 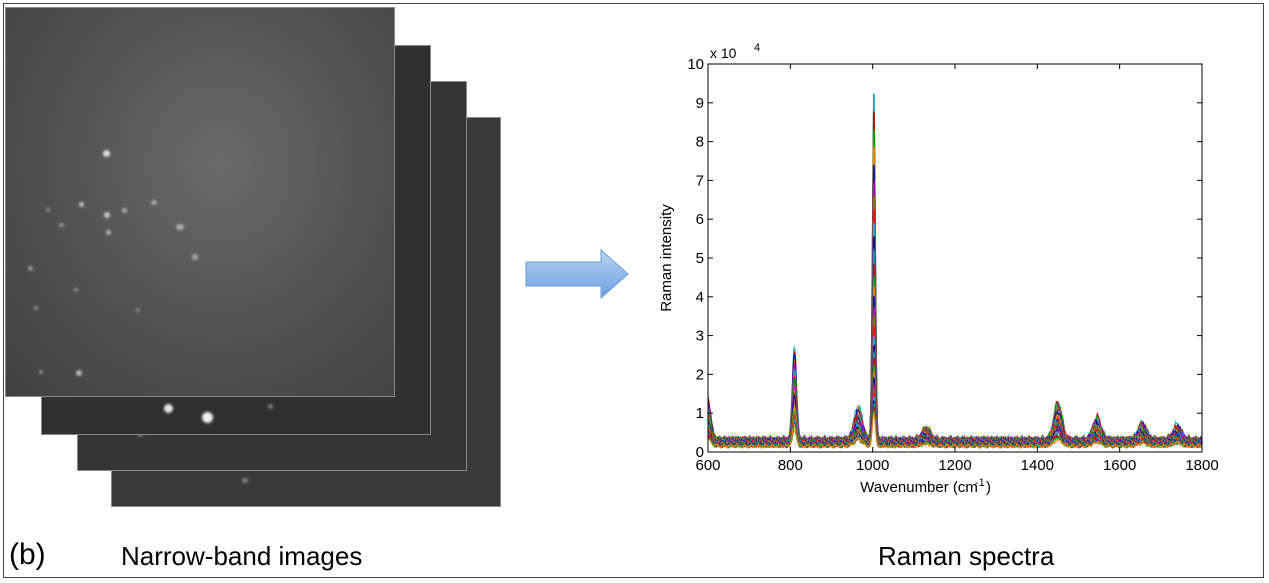 What do you see at coordinates (666, 258) in the screenshot?
I see `y-axis-label: Raman intensity` at bounding box center [666, 258].